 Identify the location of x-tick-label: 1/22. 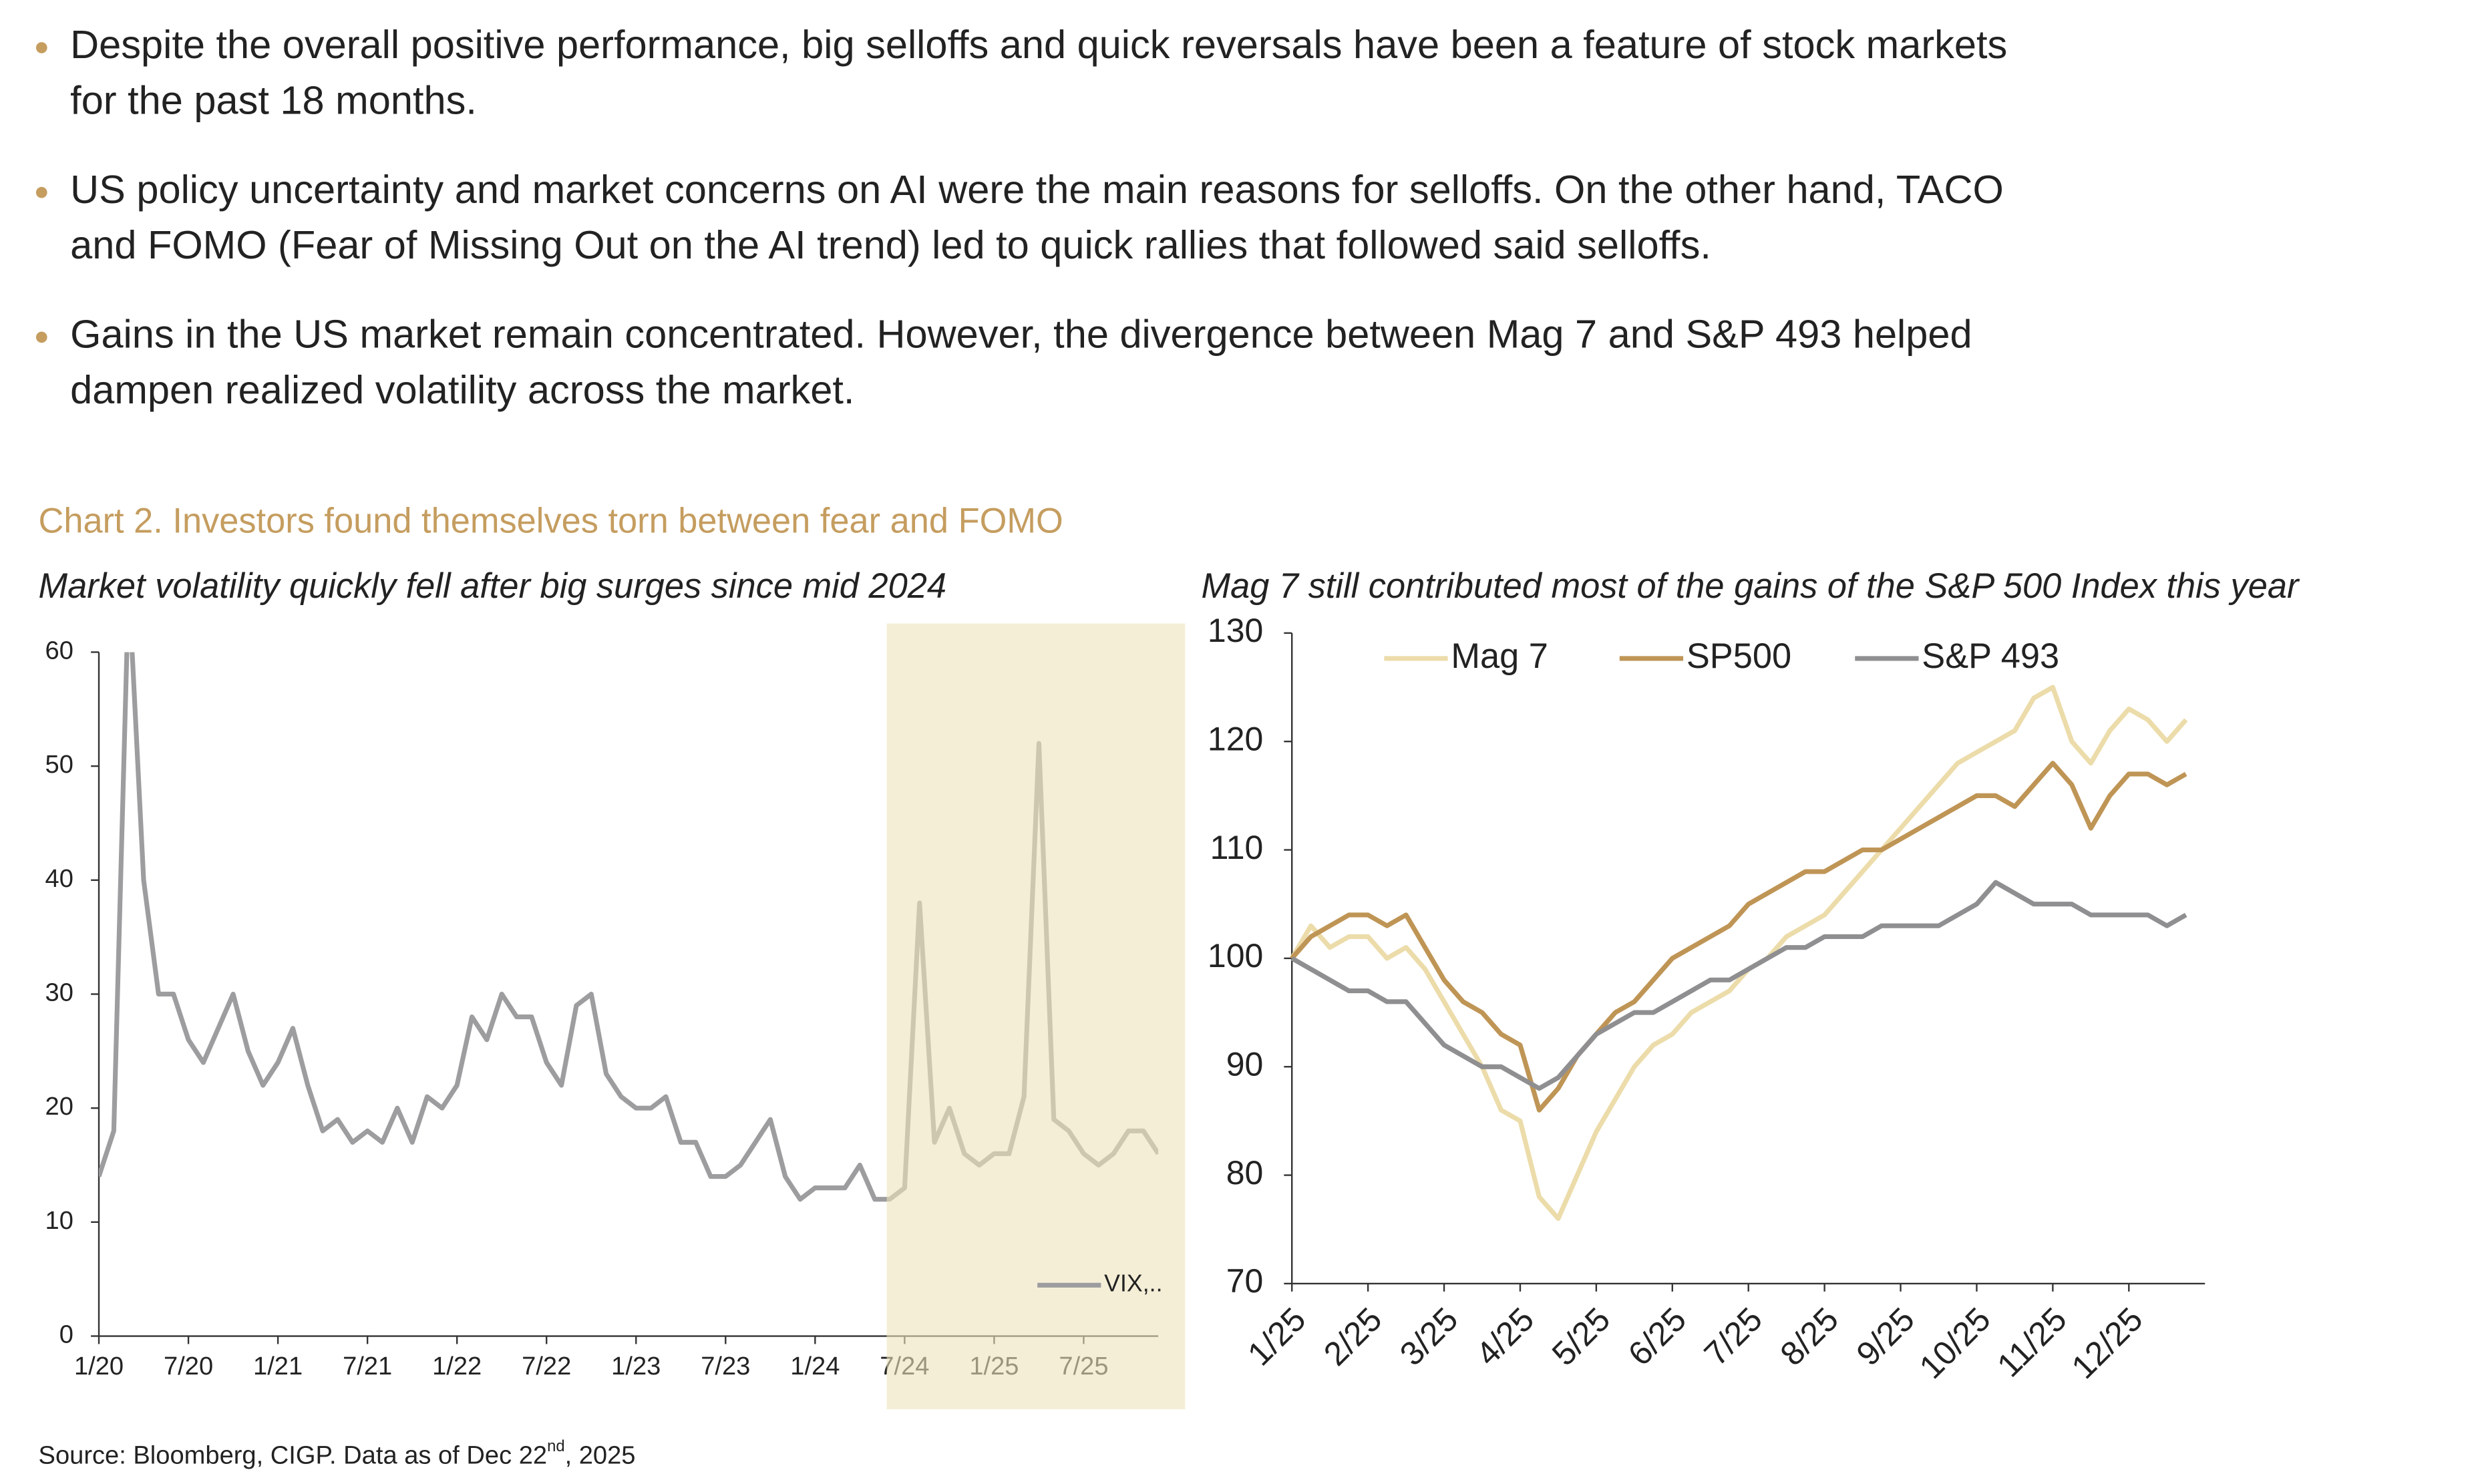
(457, 1366).